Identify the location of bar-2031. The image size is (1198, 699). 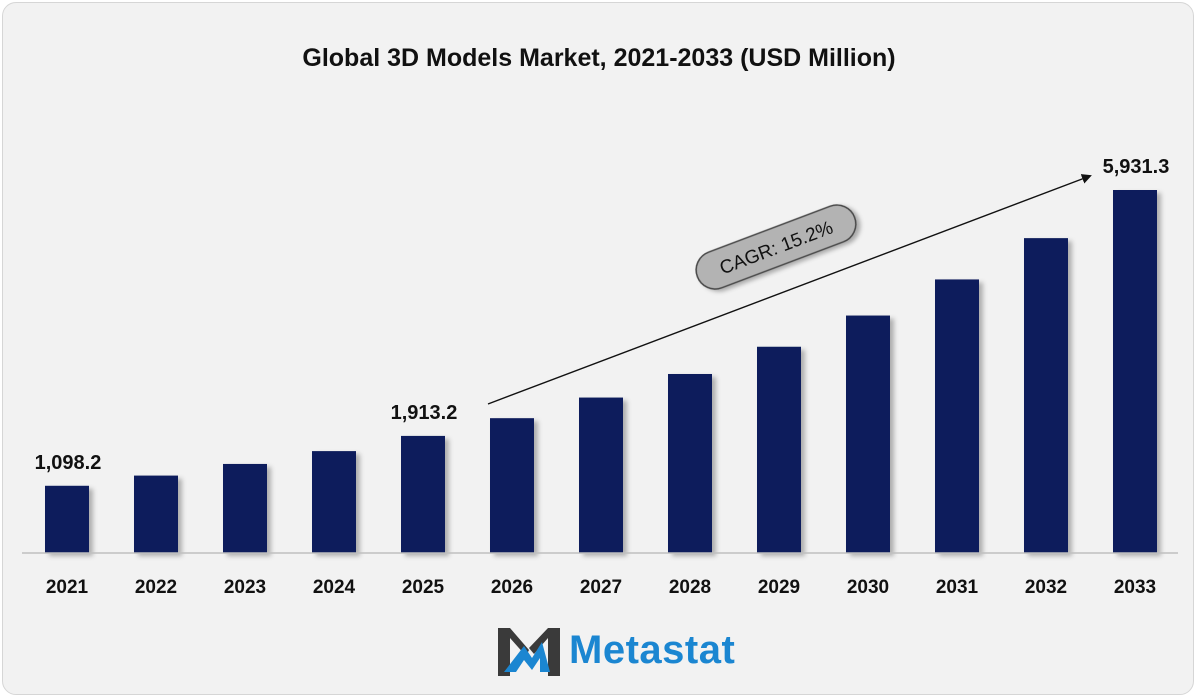
(957, 416).